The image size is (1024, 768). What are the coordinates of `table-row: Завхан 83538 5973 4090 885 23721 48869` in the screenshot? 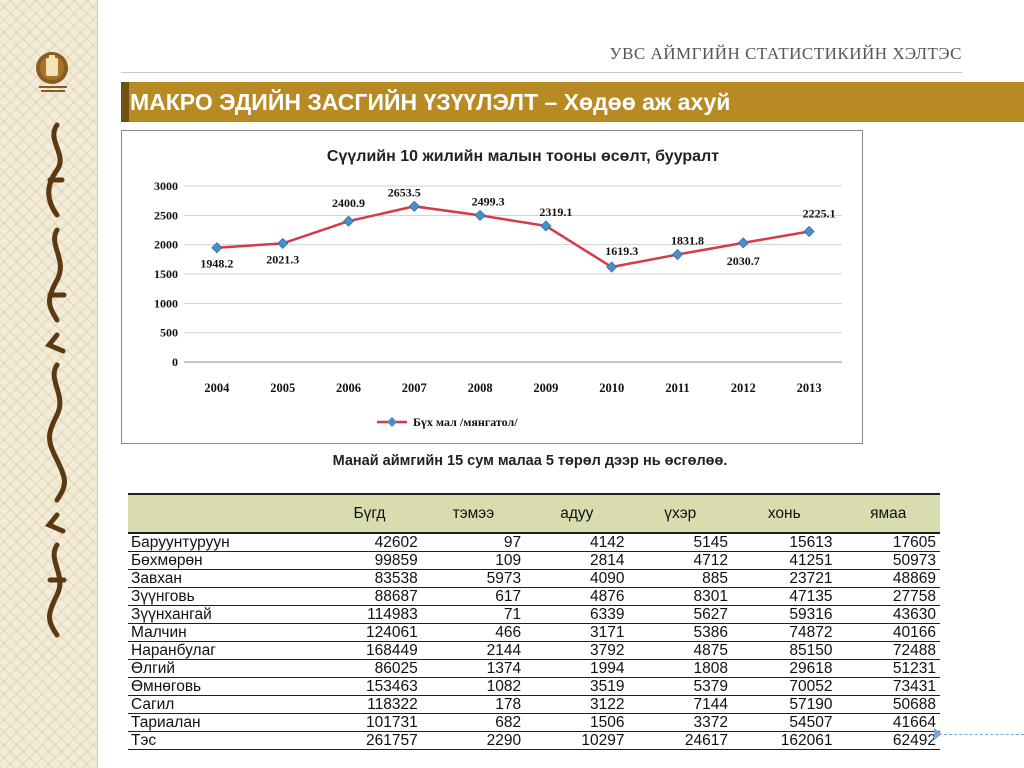 It's located at (534, 578).